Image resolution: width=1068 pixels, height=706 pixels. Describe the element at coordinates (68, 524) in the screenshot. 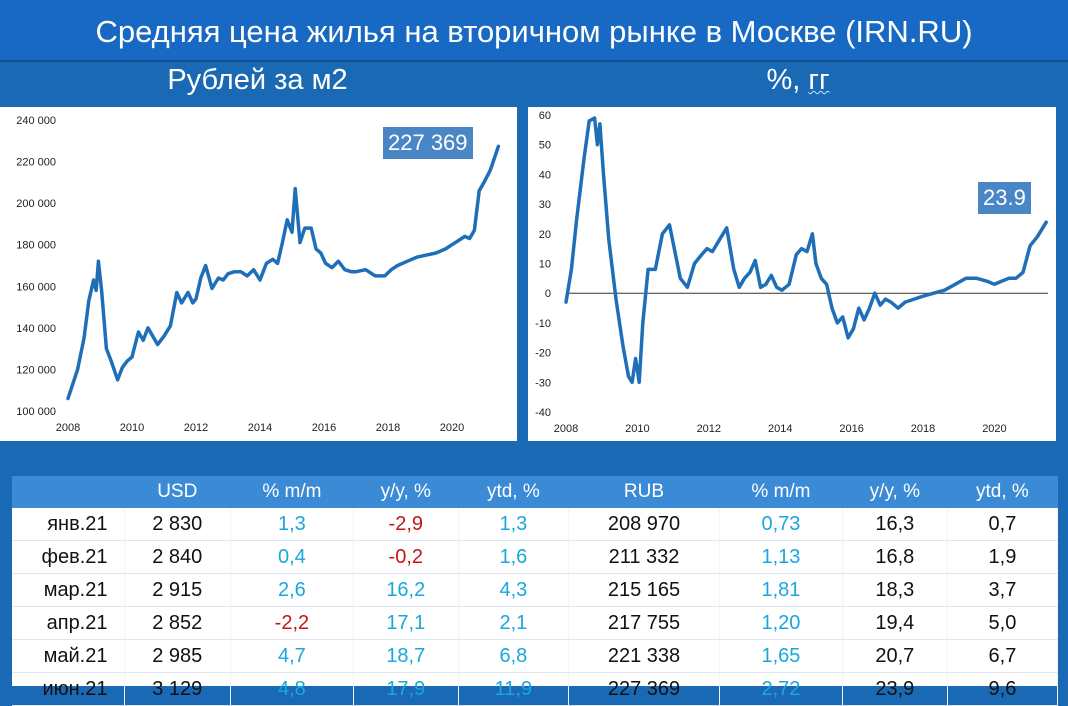

I see `table-month-cell: янв.21` at that location.